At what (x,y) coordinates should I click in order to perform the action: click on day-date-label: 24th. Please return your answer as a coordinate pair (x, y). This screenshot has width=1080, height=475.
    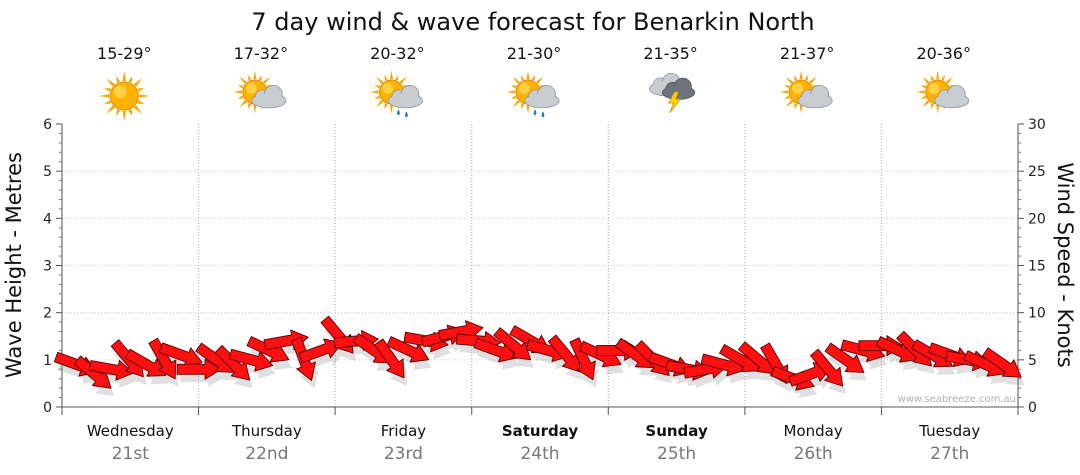
    Looking at the image, I should click on (539, 454).